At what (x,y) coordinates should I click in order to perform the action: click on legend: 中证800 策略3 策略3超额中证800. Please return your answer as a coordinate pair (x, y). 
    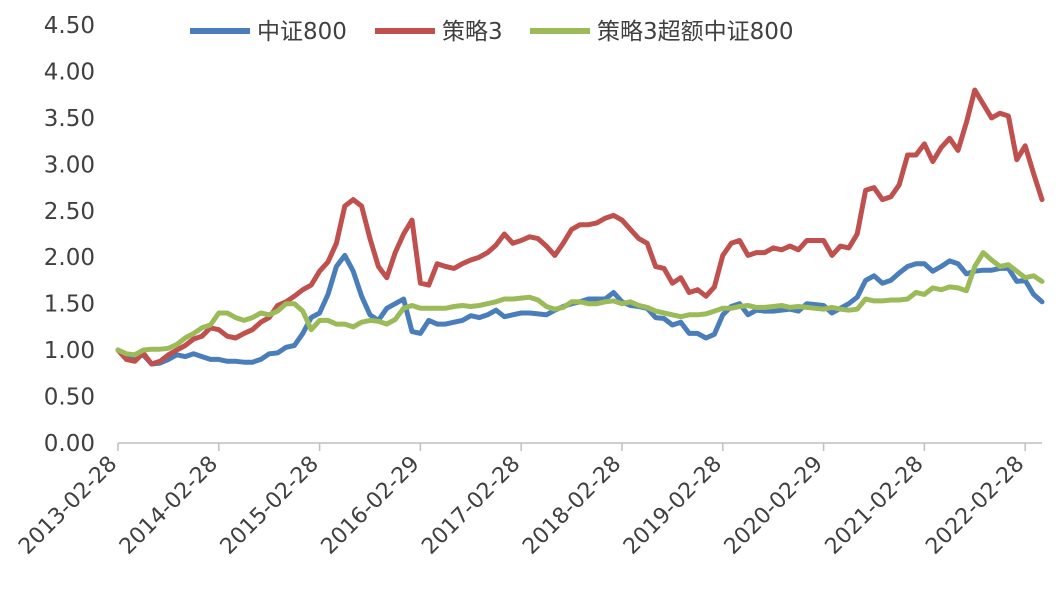
    Looking at the image, I should click on (492, 32).